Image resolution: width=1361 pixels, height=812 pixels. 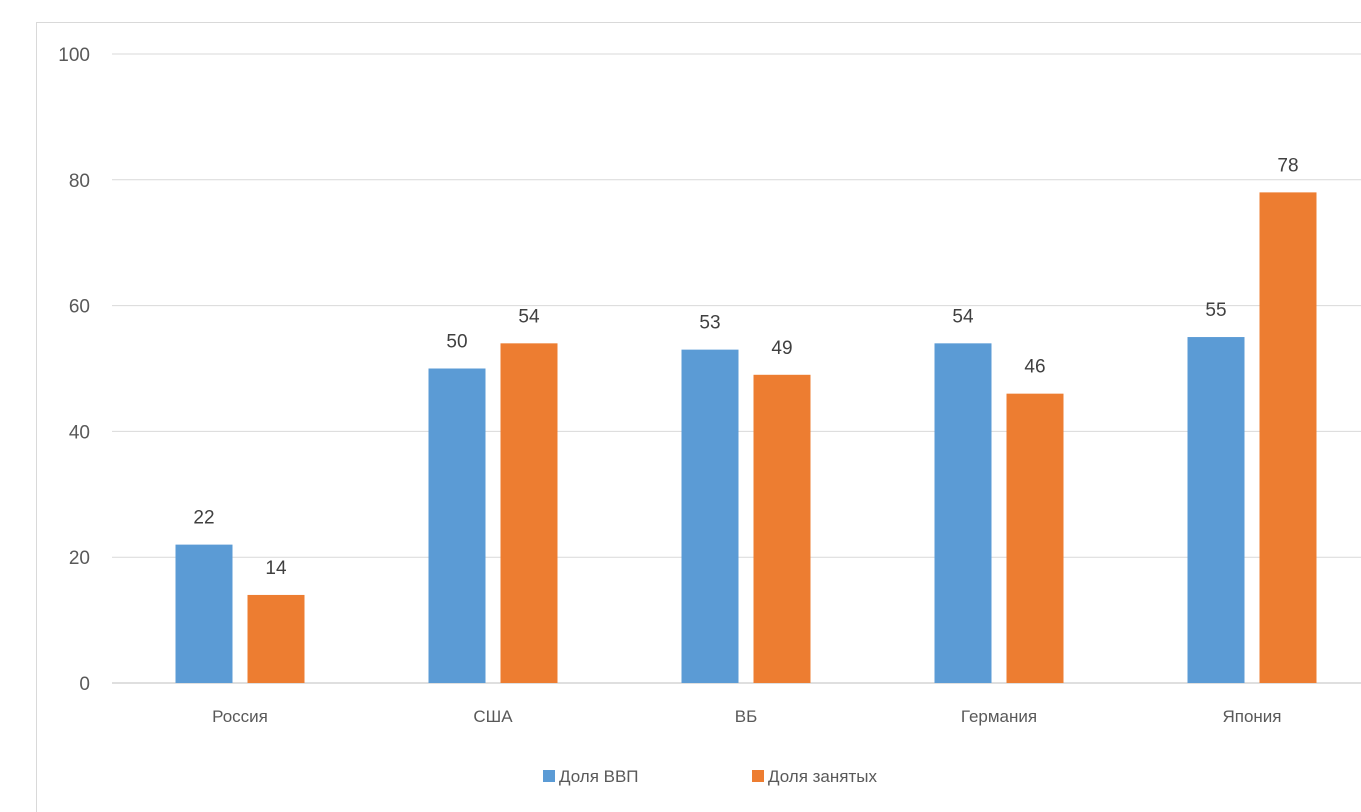 I want to click on data-label: 55, so click(x=1215, y=310).